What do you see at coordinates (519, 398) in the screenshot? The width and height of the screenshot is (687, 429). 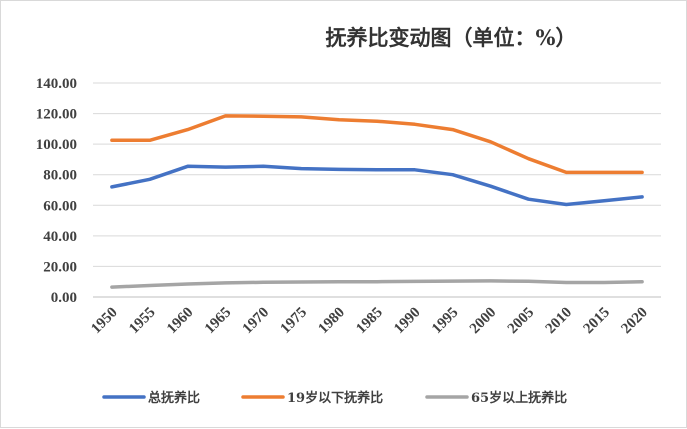 I see `legend-label: 65岁以上抚养比` at bounding box center [519, 398].